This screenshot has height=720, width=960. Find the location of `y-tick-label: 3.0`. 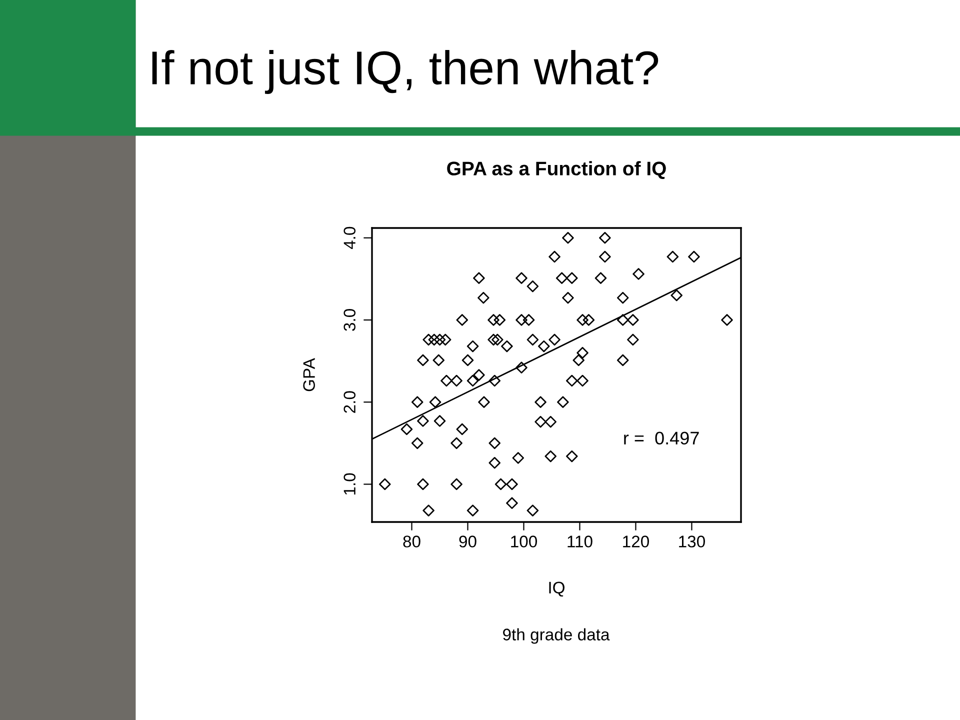

y-tick-label: 3.0 is located at coordinates (350, 320).